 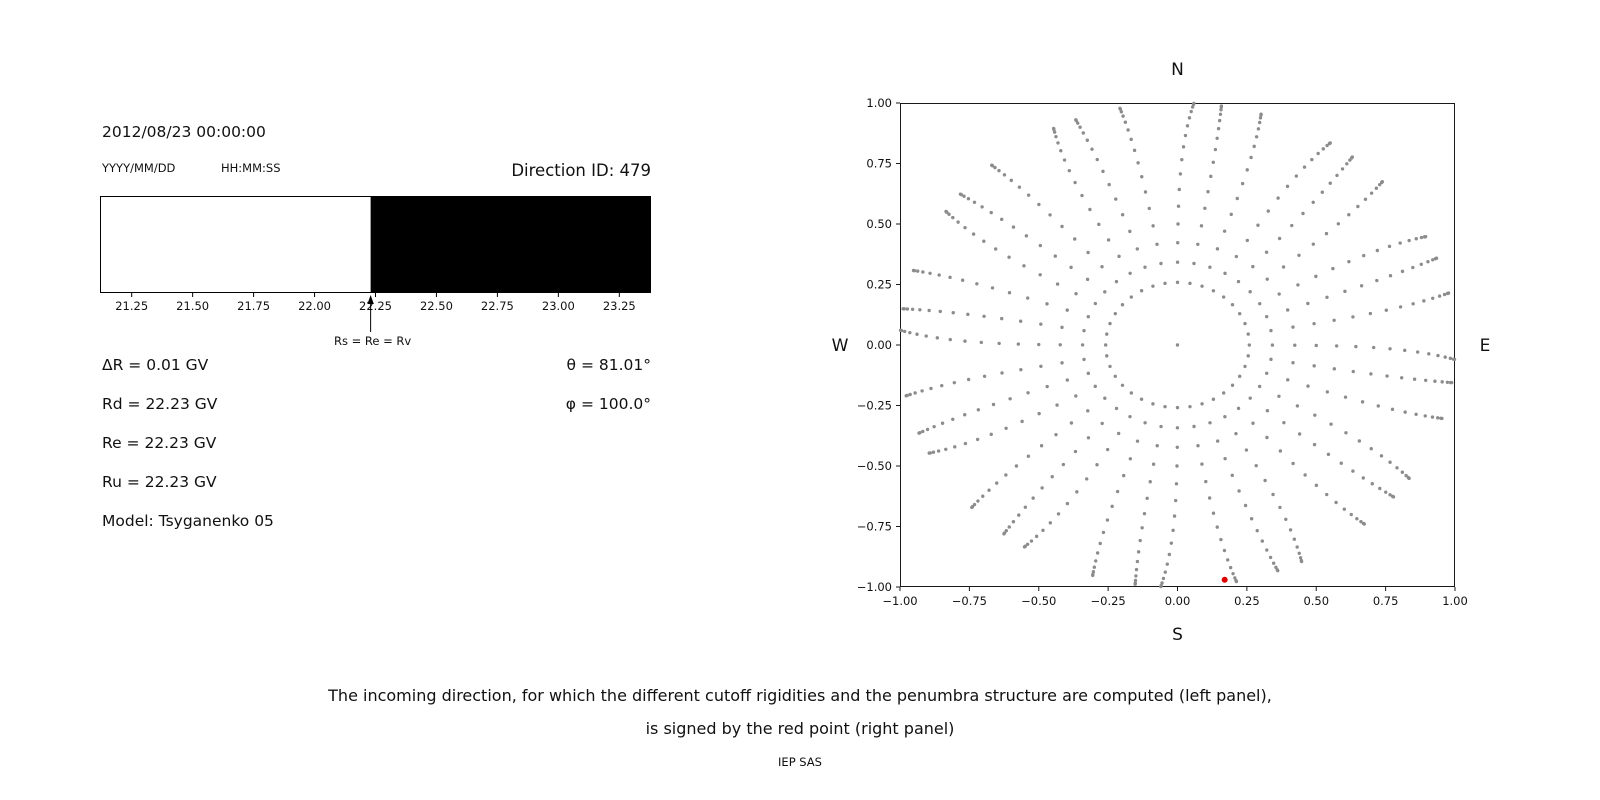 I want to click on x-tick-label: 23.25, so click(x=619, y=306).